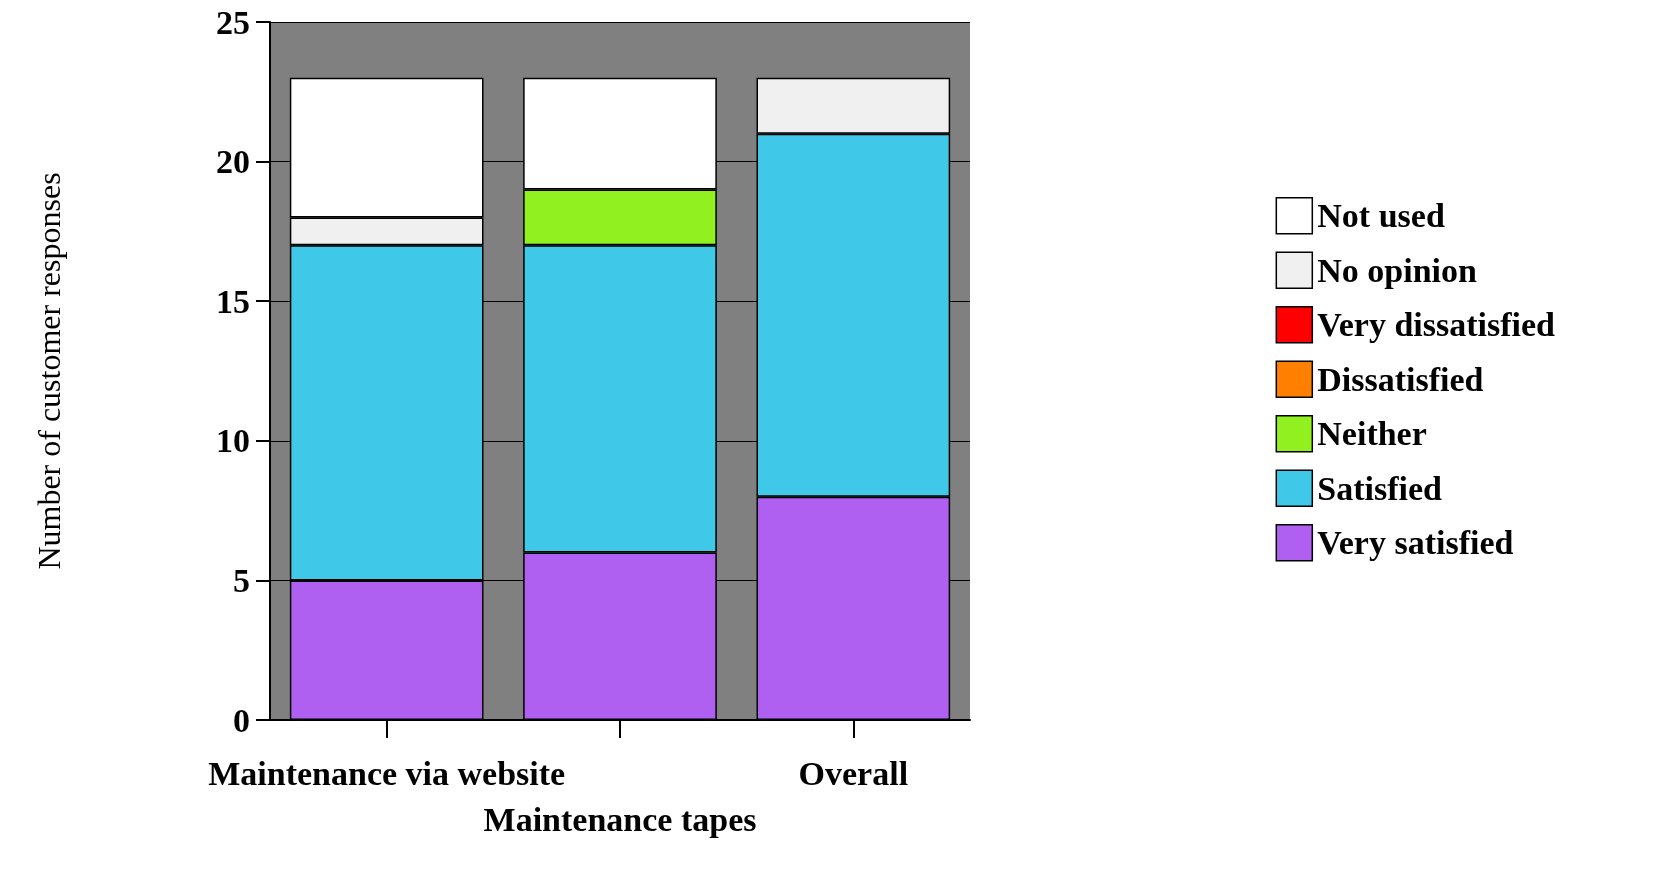 The width and height of the screenshot is (1665, 890). I want to click on legend-label: Neither, so click(1372, 434).